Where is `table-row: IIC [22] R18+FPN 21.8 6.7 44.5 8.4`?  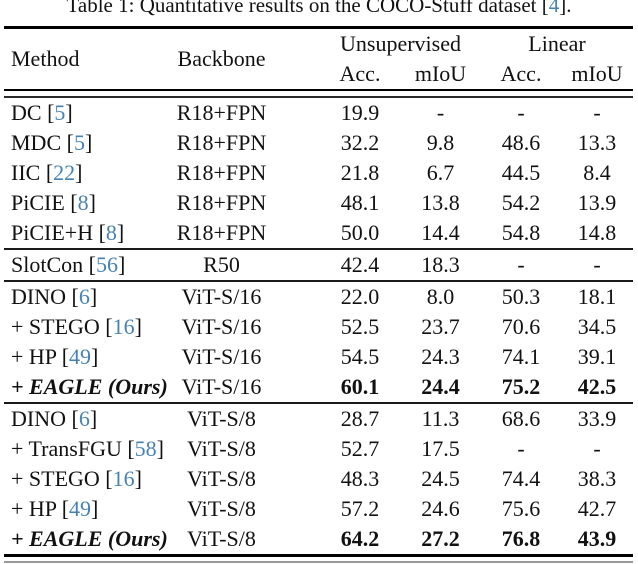 table-row: IIC [22] R18+FPN 21.8 6.7 44.5 8.4 is located at coordinates (318, 173).